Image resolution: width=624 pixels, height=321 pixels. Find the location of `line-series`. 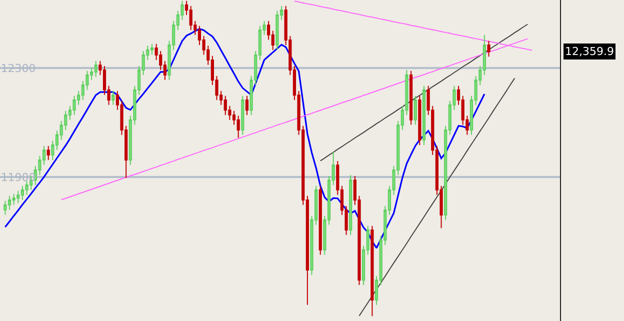

line-series is located at coordinates (424, 93).